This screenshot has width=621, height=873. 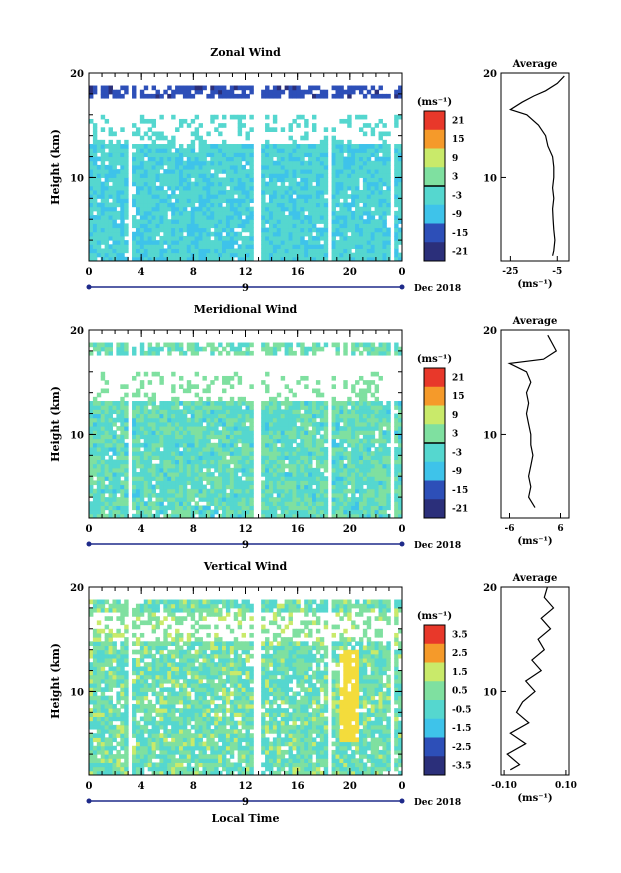 I want to click on heatmap-cells, so click(x=246, y=173).